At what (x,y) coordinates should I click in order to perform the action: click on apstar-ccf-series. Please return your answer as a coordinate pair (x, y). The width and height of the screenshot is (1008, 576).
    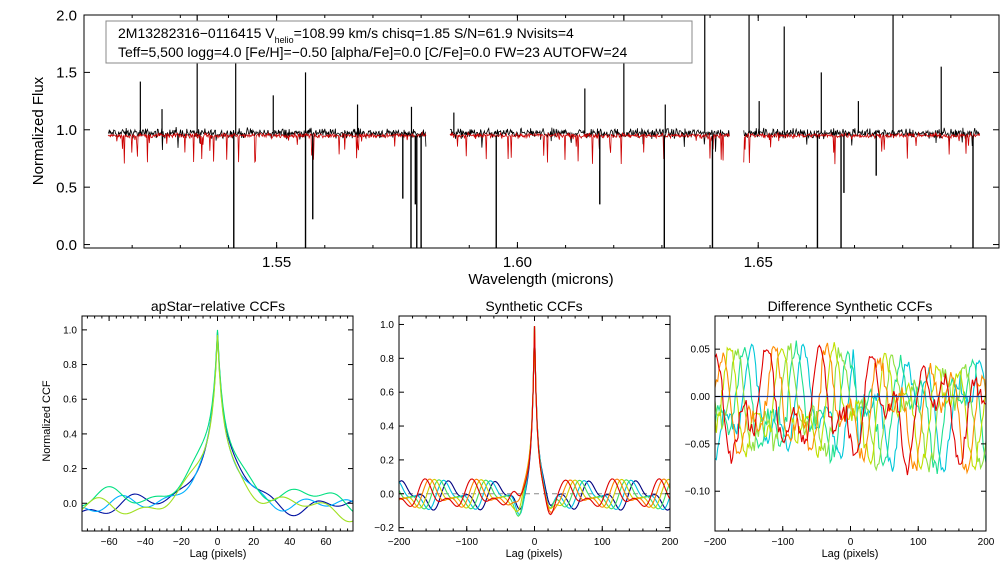
    Looking at the image, I should click on (217, 426).